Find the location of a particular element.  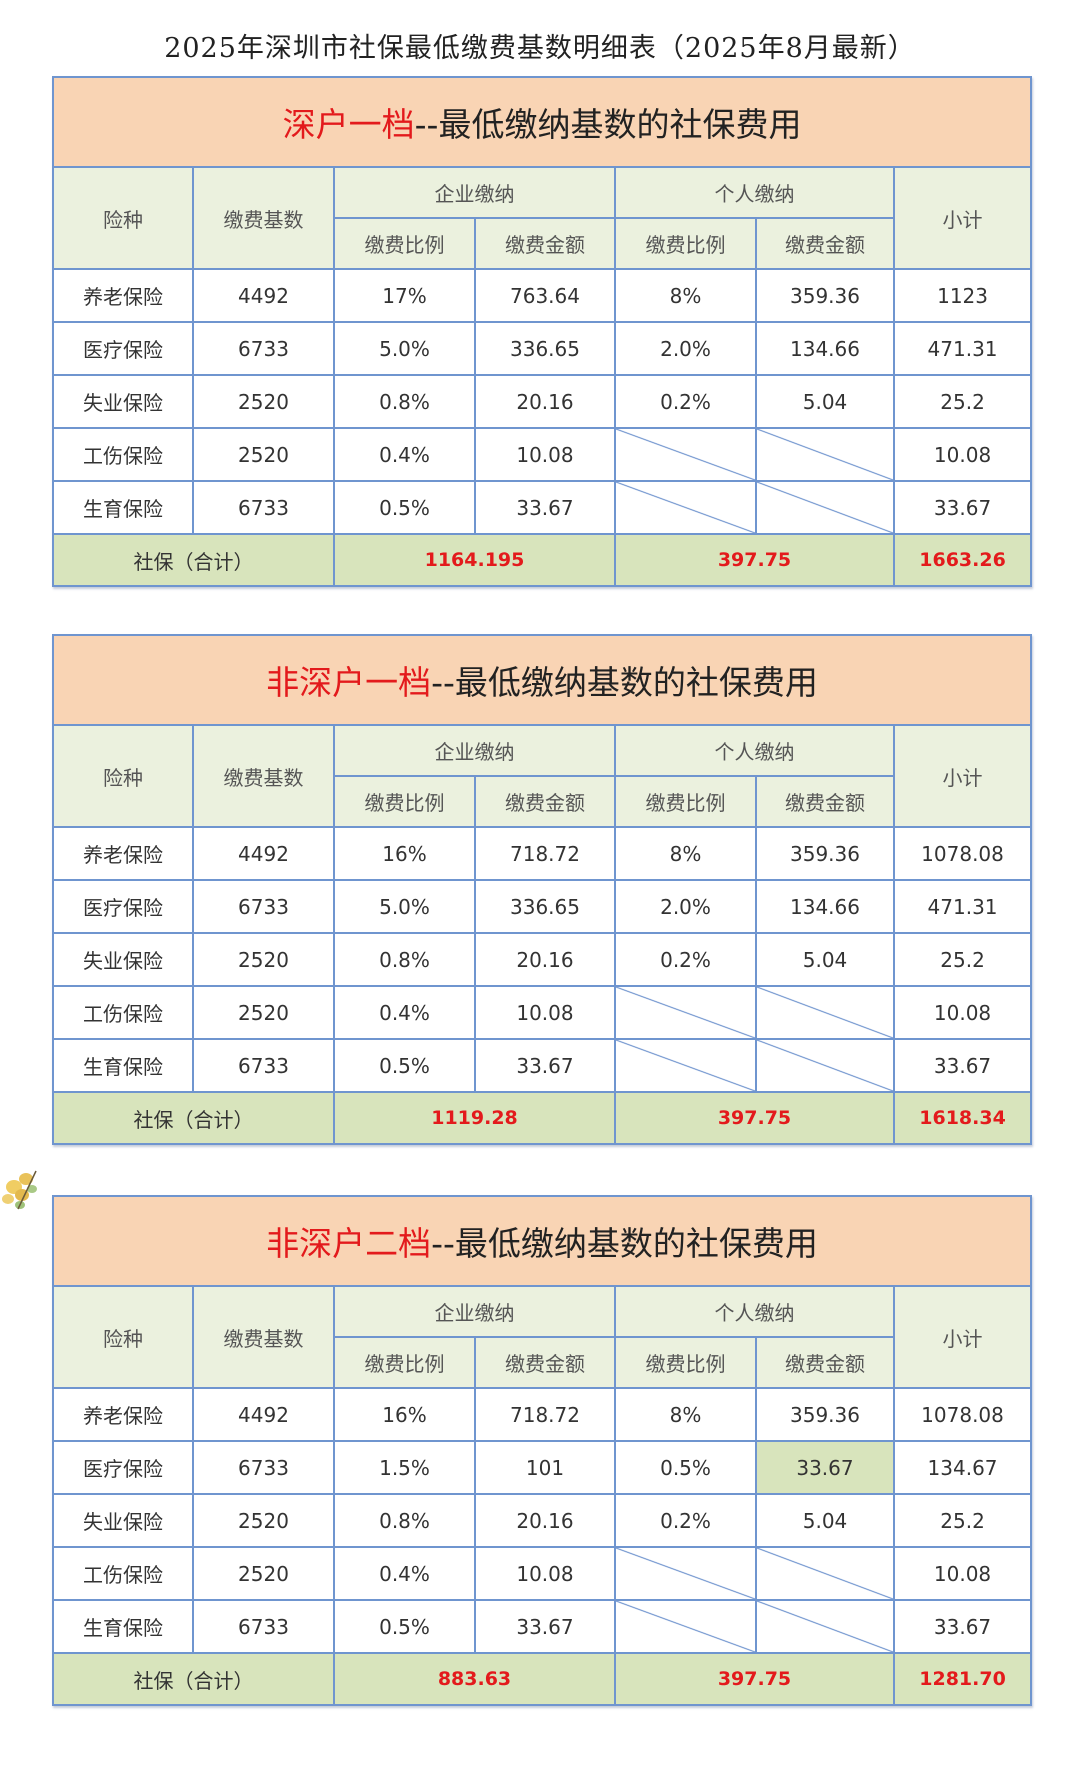

total-subtotal: 1618.34 is located at coordinates (962, 1118).